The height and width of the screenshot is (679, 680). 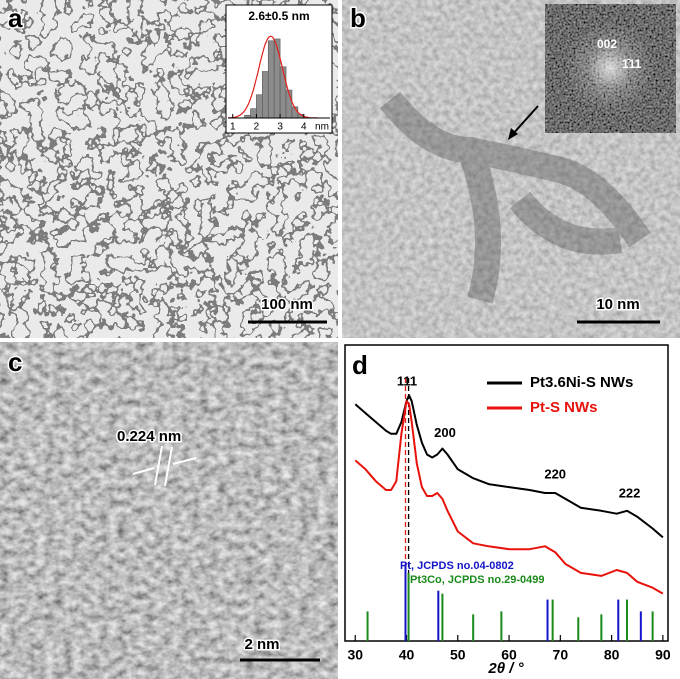 I want to click on peak-label: 222, so click(x=630, y=493).